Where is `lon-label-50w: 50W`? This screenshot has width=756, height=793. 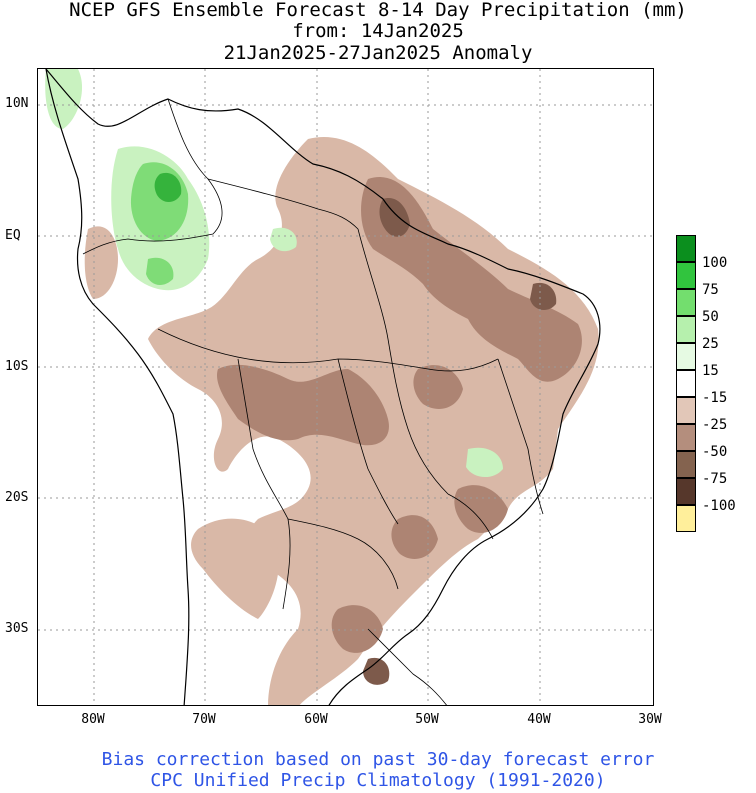
lon-label-50w: 50W is located at coordinates (427, 719).